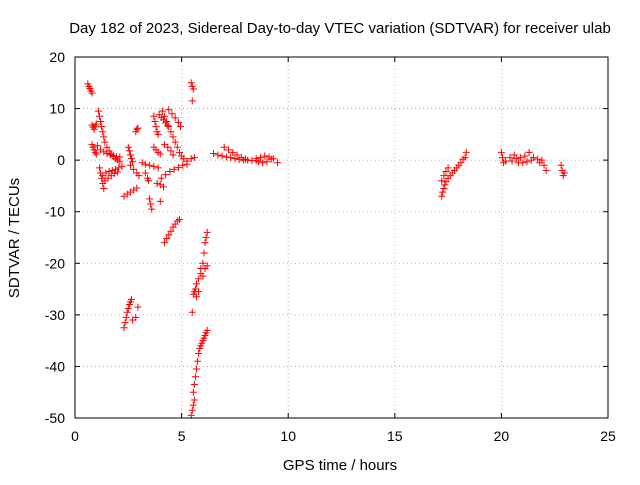 The width and height of the screenshot is (640, 485). What do you see at coordinates (55, 366) in the screenshot?
I see `y-tick-label: -40` at bounding box center [55, 366].